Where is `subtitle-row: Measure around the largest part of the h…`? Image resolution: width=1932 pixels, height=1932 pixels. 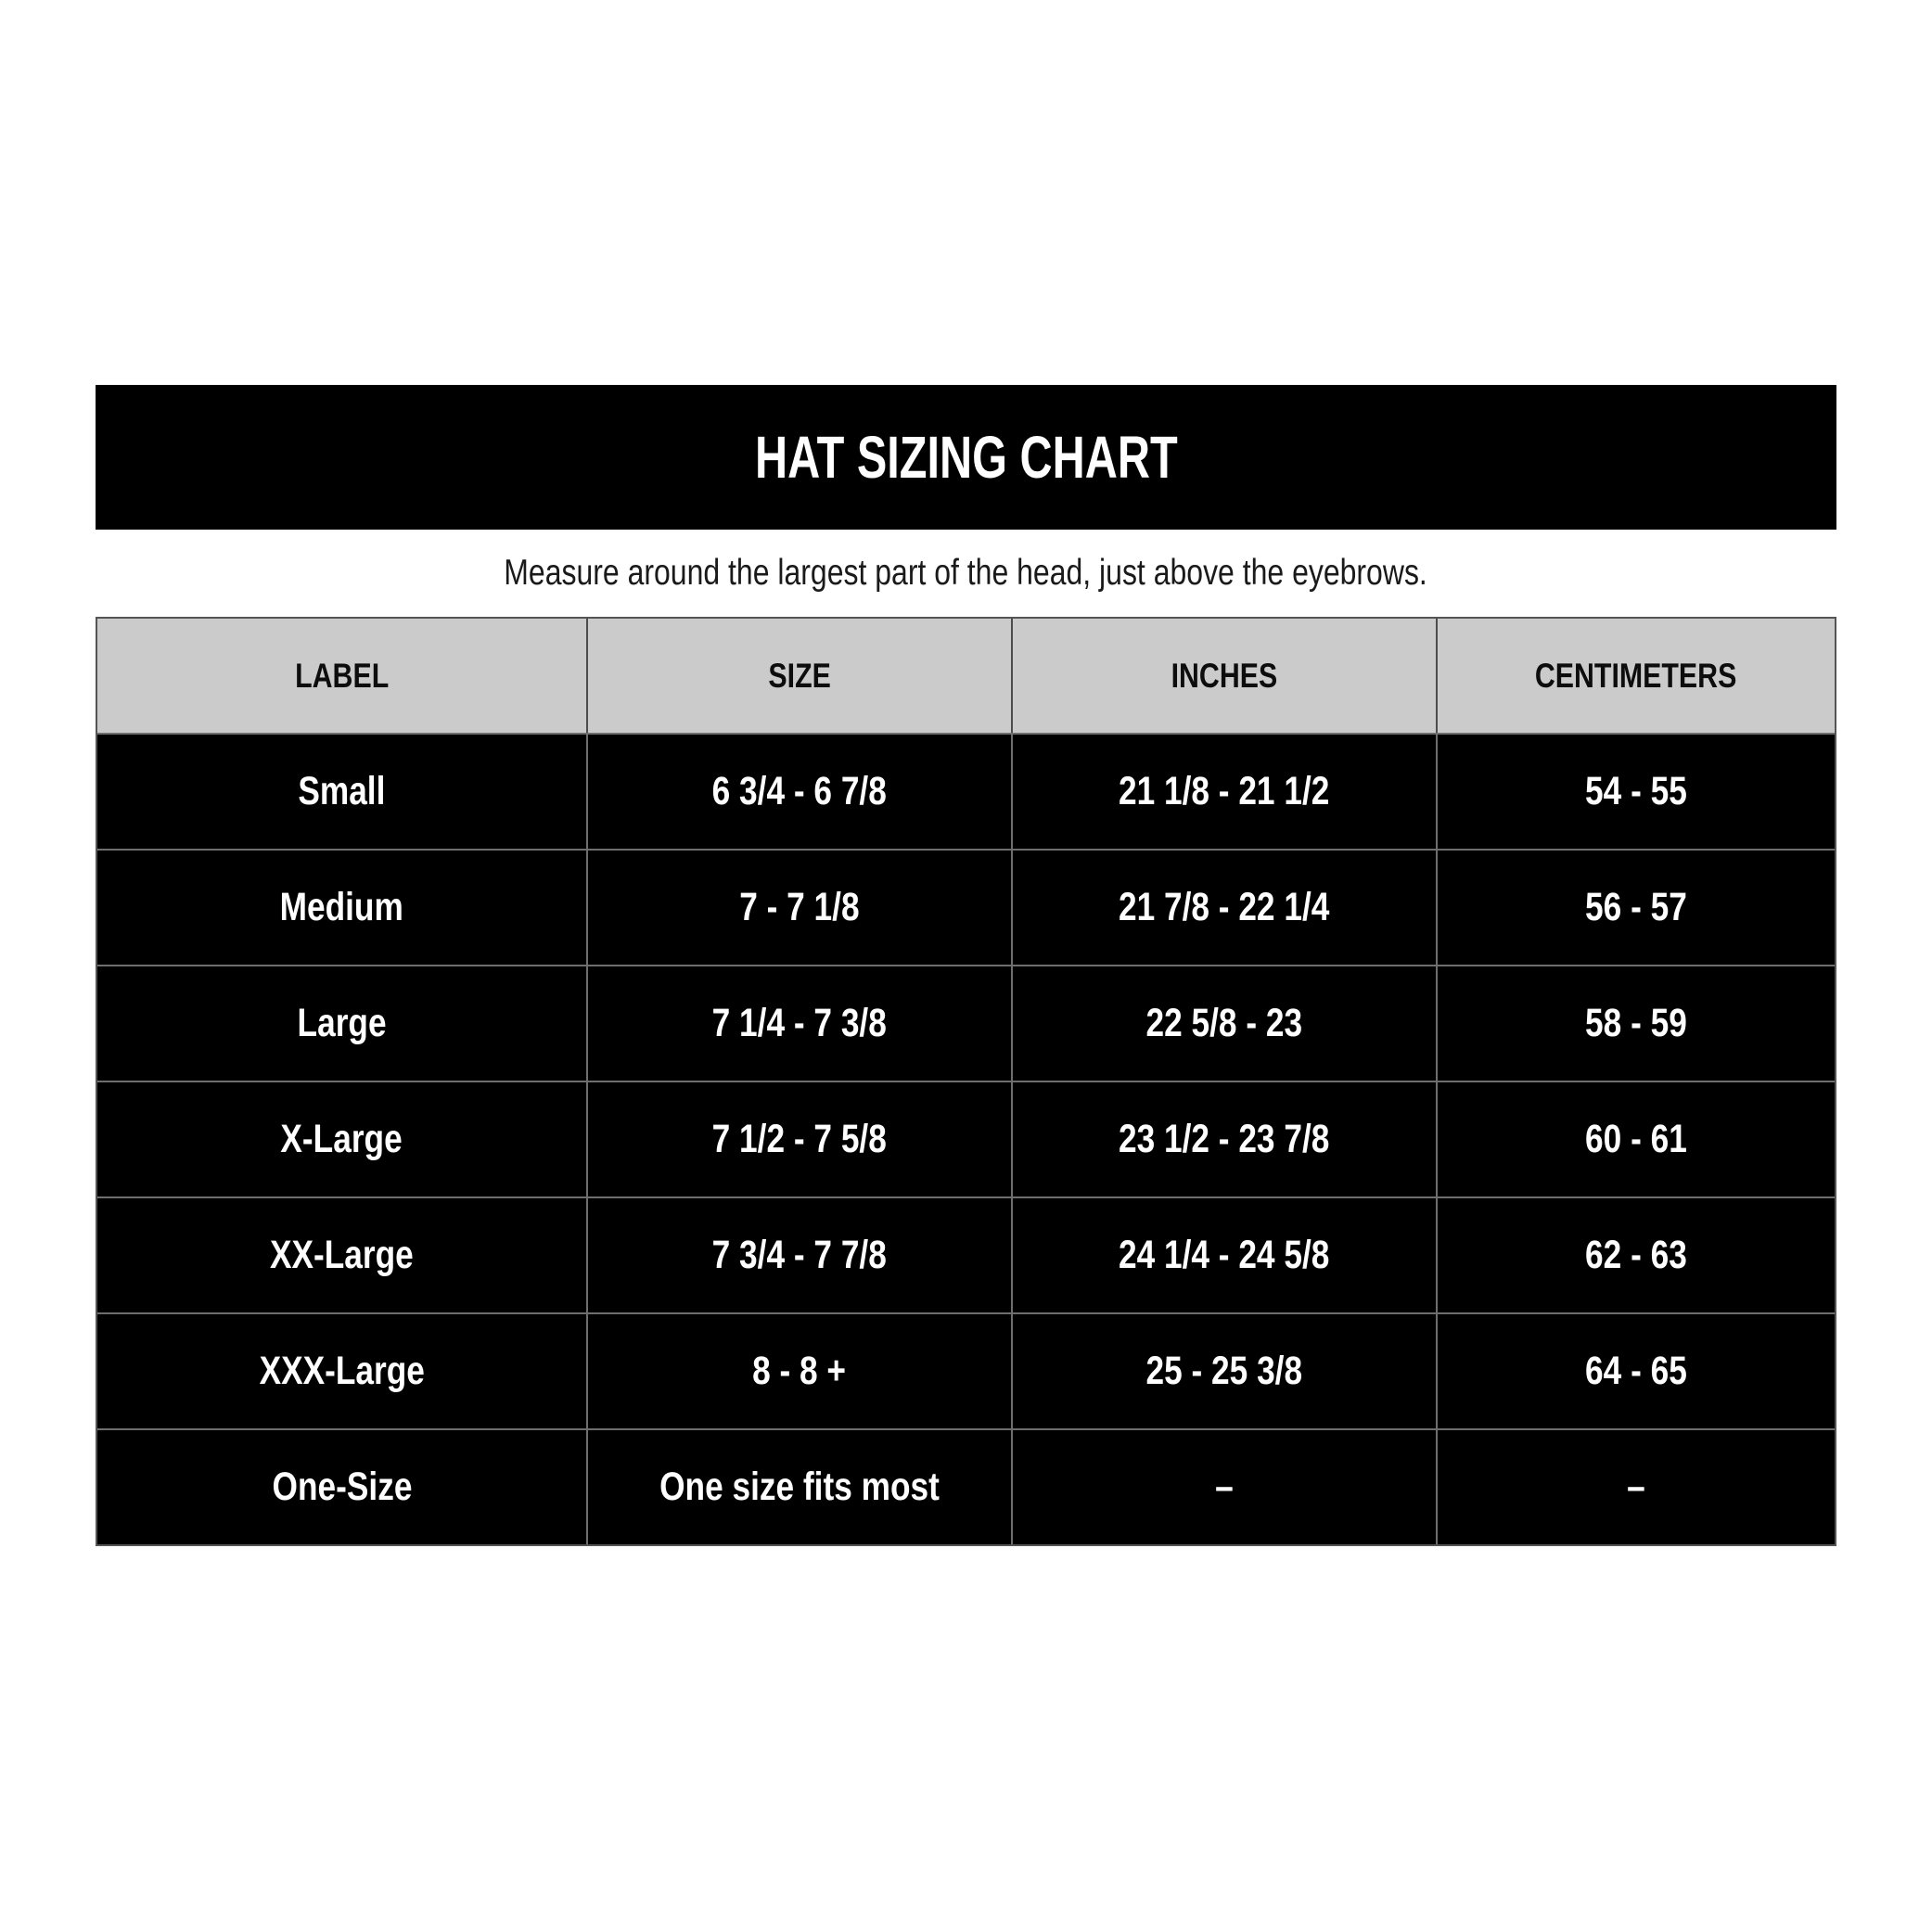
subtitle-row: Measure around the largest part of the h… is located at coordinates (966, 573).